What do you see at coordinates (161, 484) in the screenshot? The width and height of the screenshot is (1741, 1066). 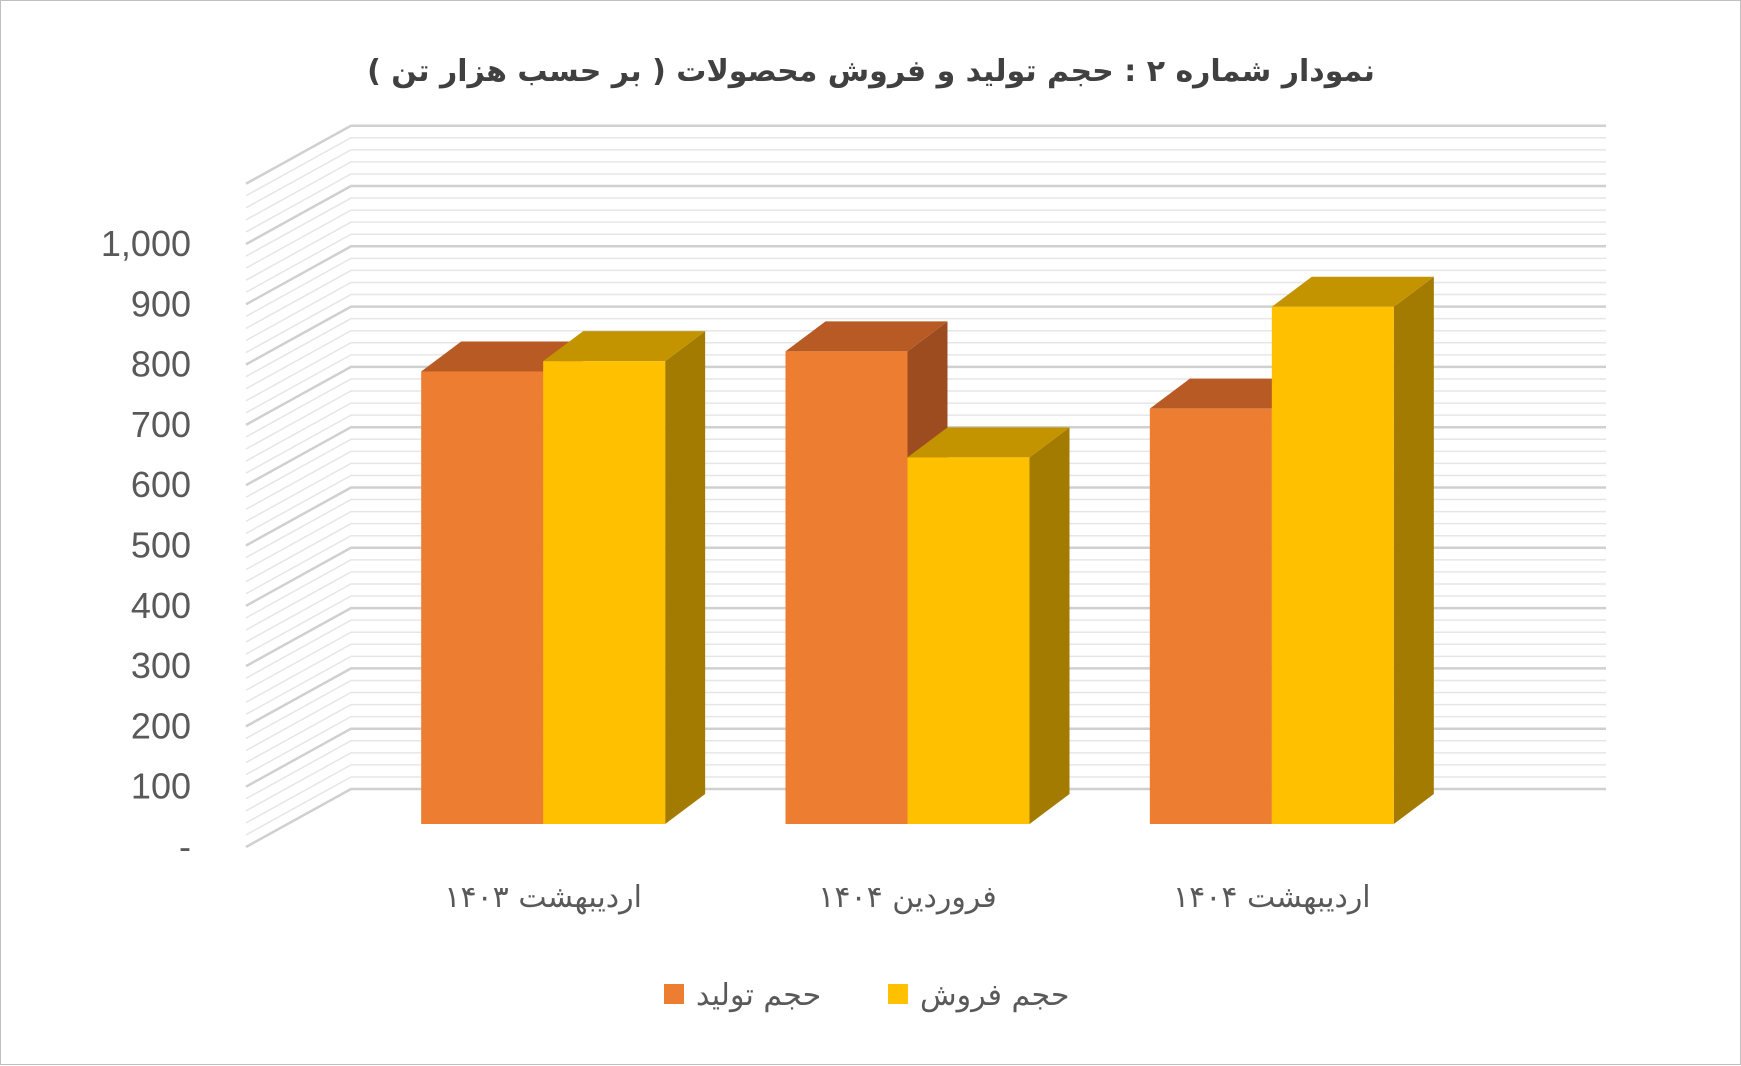 I see `y-tick-label: 600` at bounding box center [161, 484].